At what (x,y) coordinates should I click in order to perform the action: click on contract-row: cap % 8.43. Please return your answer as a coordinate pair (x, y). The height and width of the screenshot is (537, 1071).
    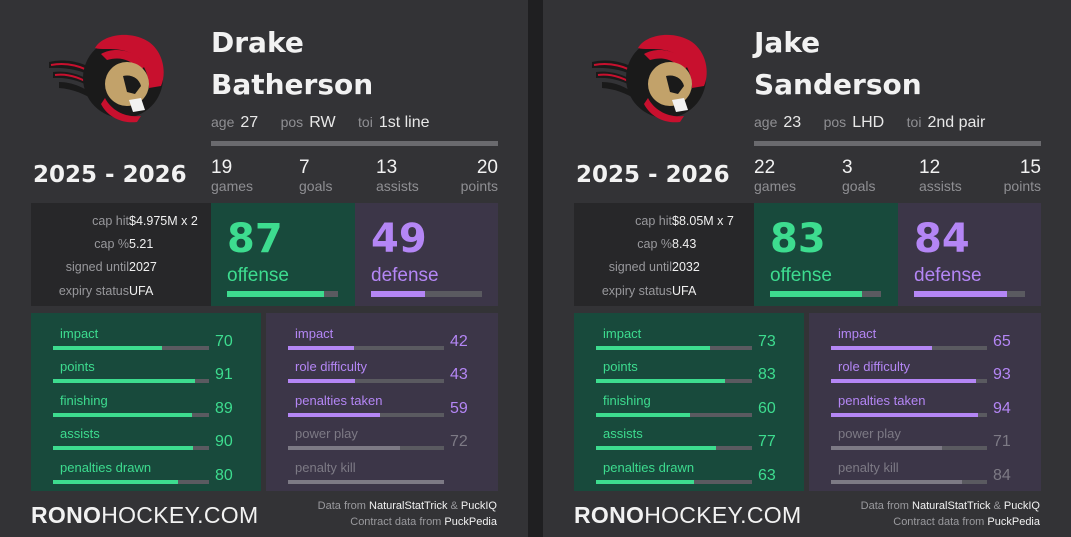
    Looking at the image, I should click on (664, 244).